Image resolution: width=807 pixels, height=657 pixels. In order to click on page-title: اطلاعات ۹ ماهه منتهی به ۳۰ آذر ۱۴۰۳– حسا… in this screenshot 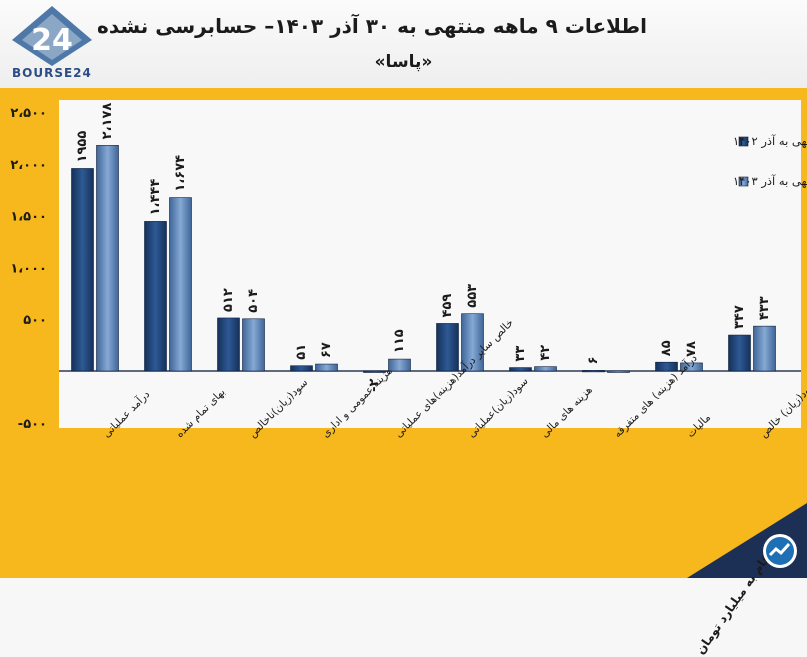, I will do `click(372, 26)`.